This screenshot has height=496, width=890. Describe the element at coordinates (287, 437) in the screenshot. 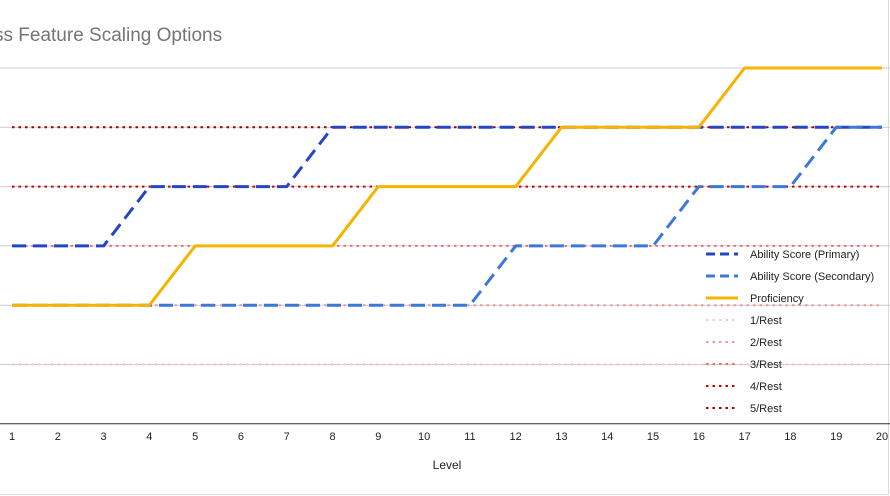

I see `x-tick-label: 7` at that location.